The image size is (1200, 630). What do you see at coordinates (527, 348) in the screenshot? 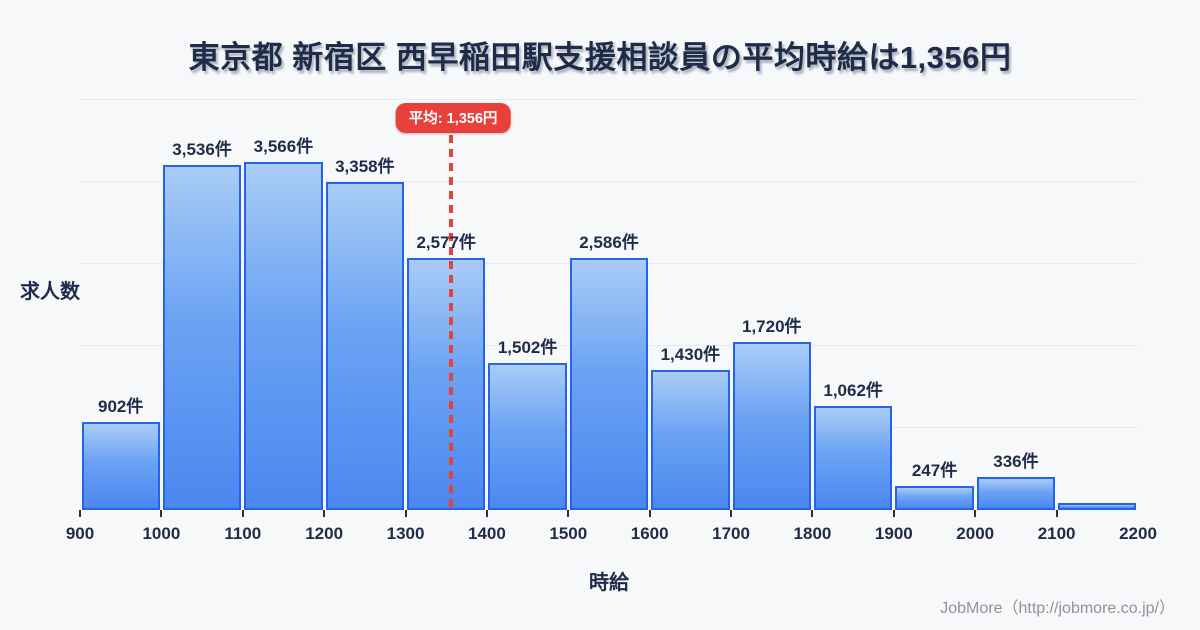
I see `bar-value-label: 1,502件` at bounding box center [527, 348].